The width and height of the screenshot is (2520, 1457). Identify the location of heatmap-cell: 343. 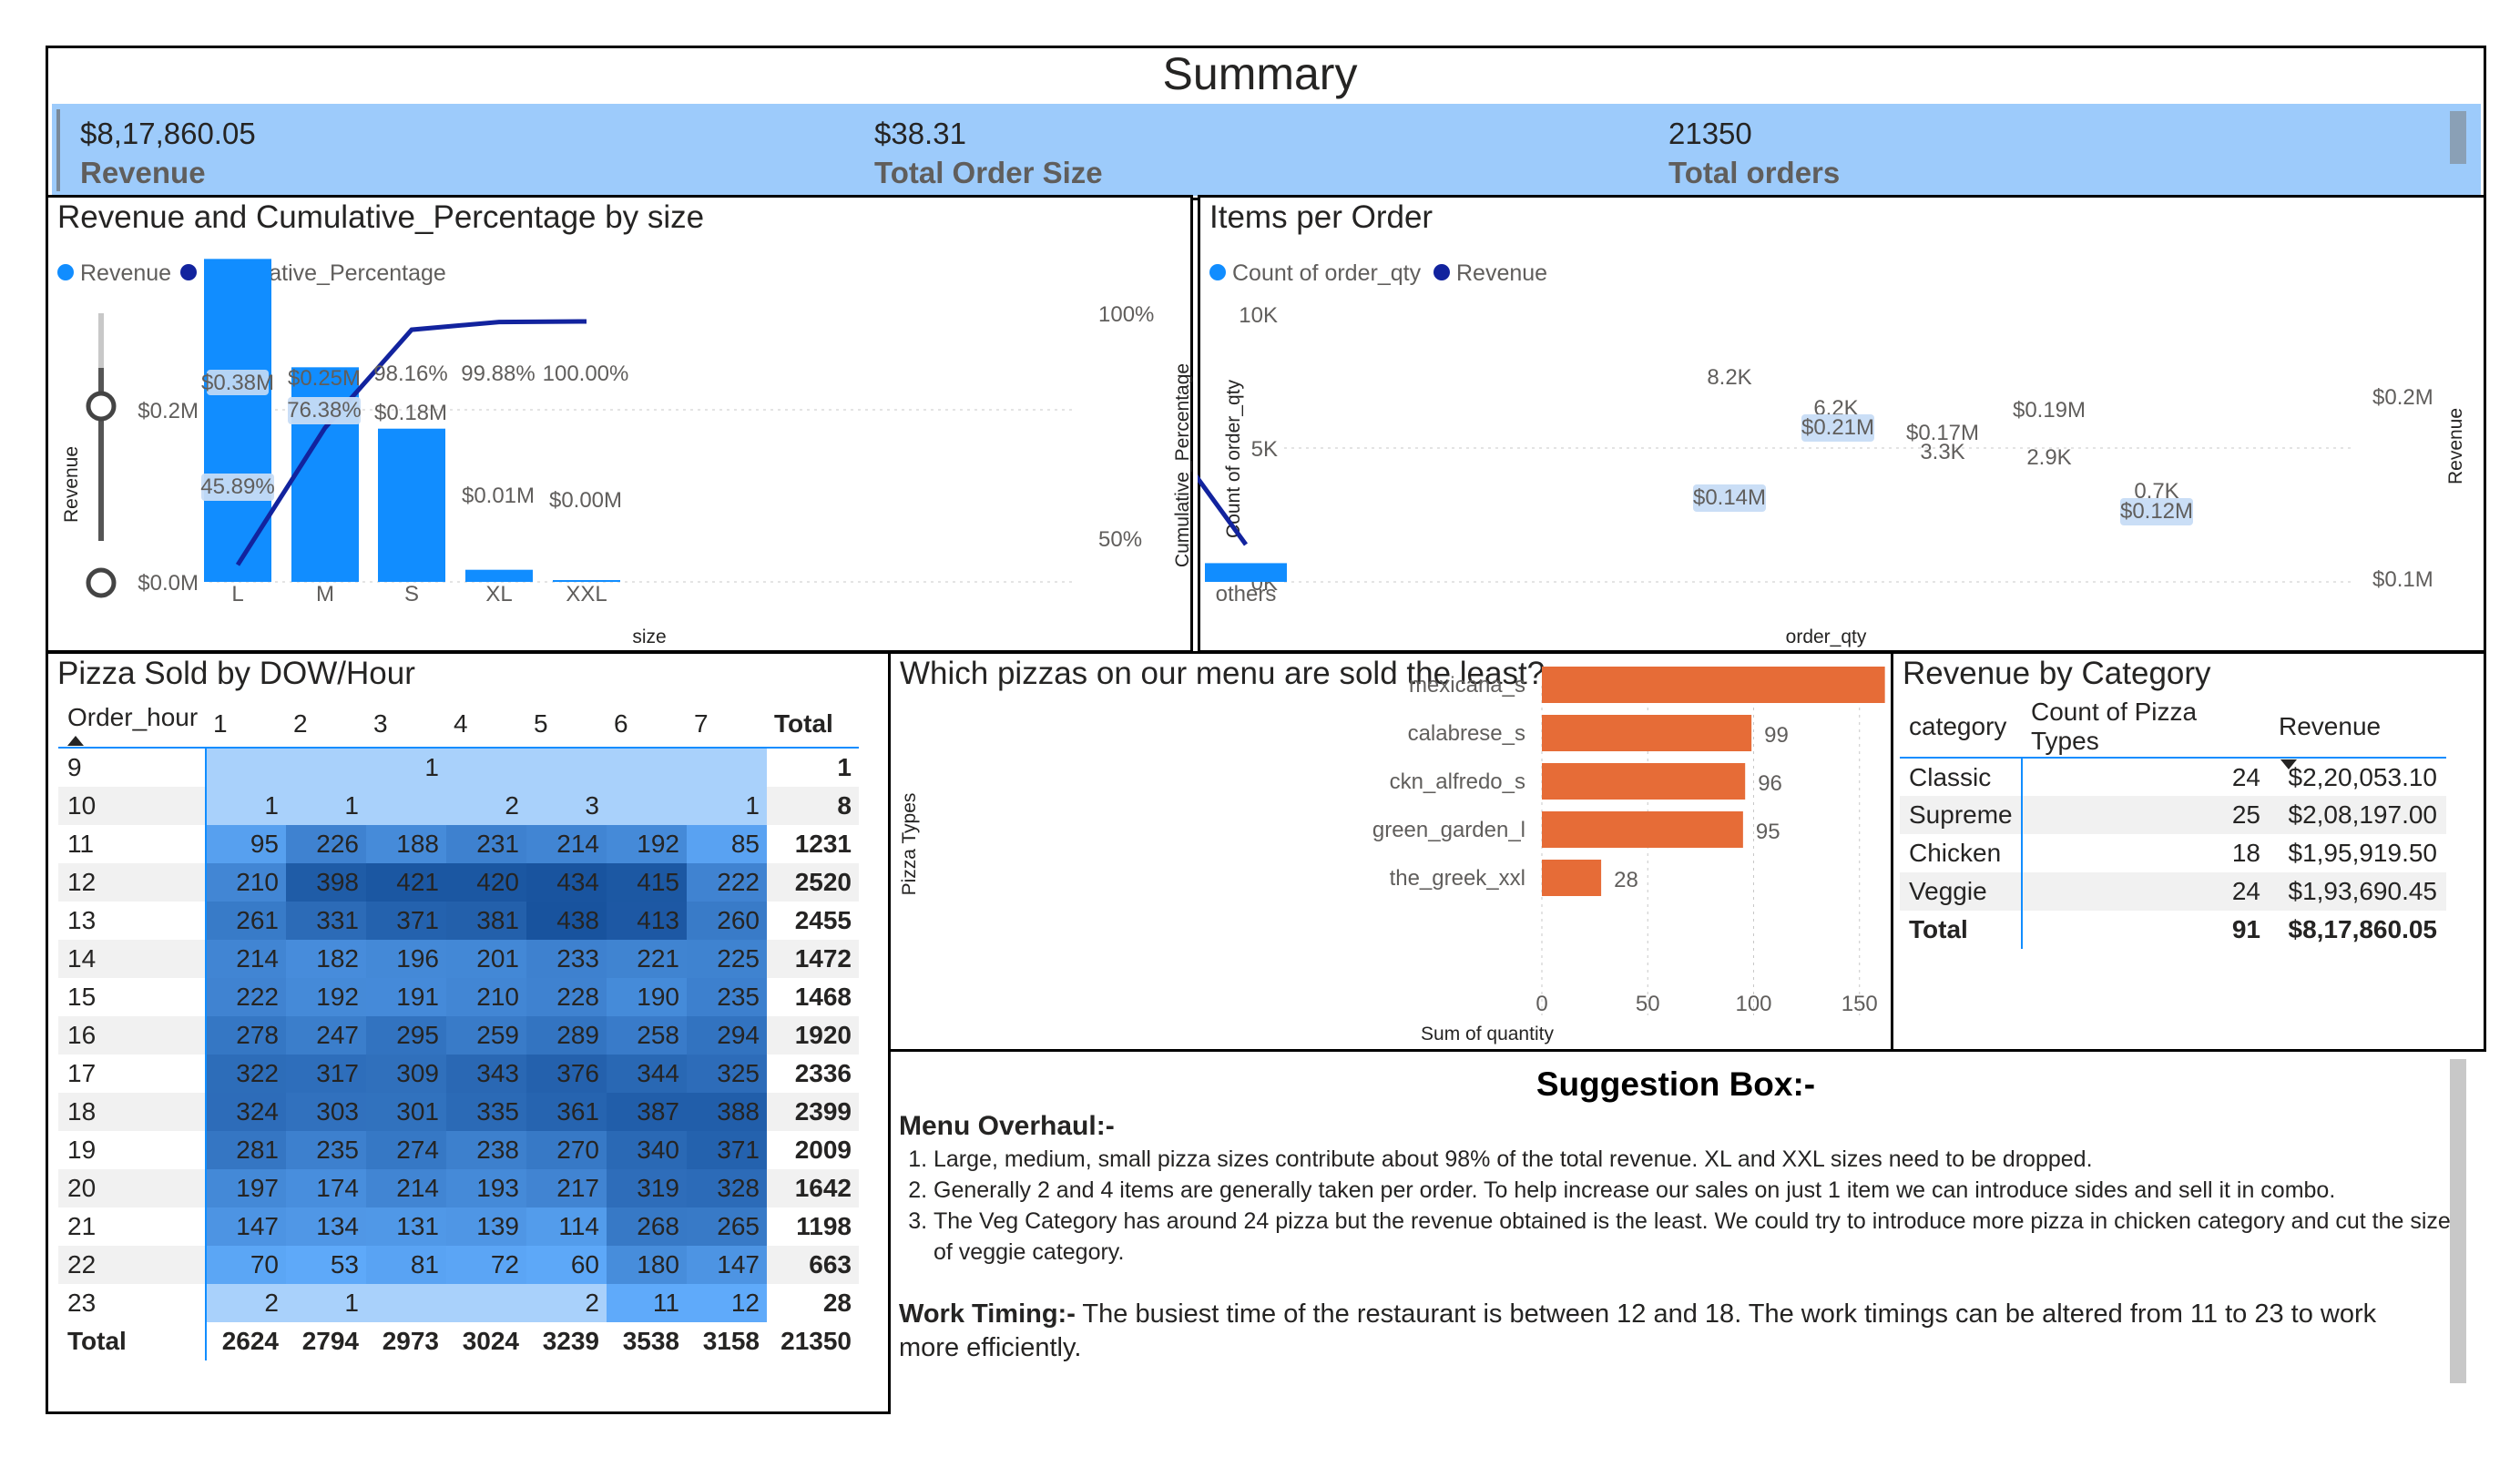
(486, 1074).